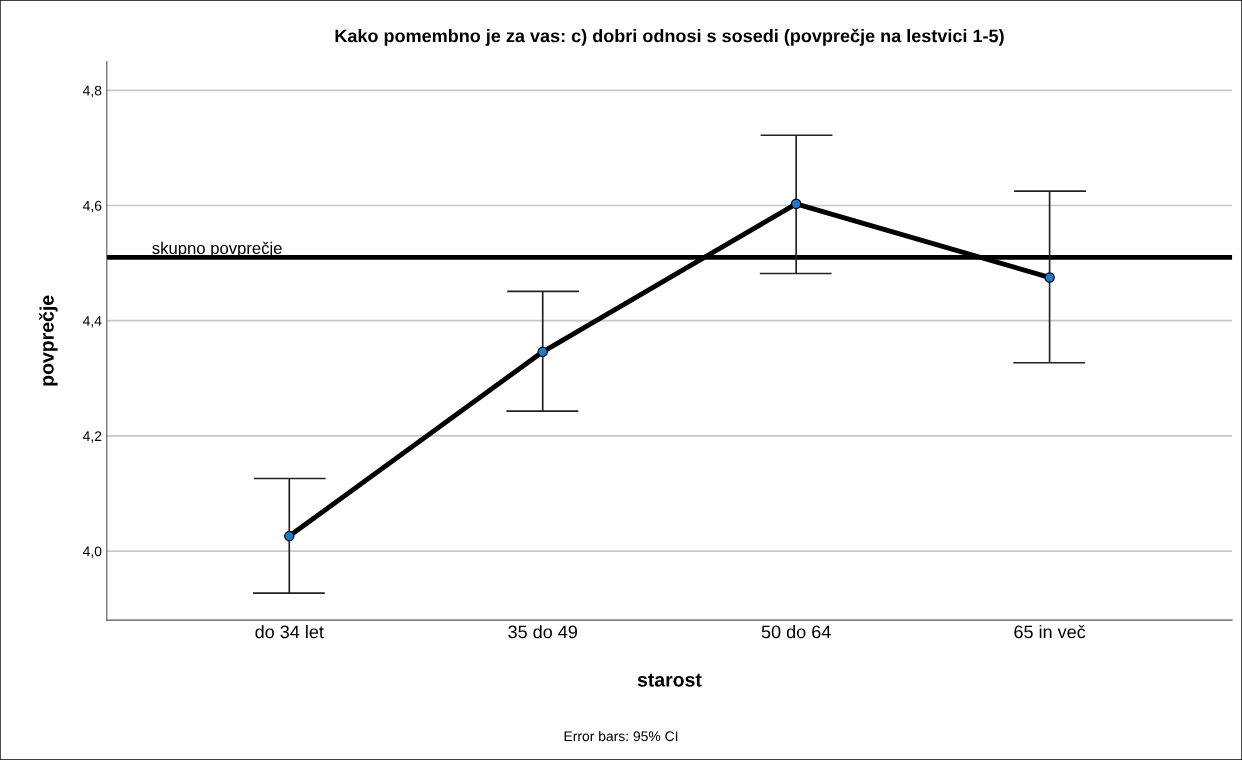 The image size is (1242, 760). Describe the element at coordinates (669, 37) in the screenshot. I see `chart-title: Kako pomembno je za vas: c) dobri odnosi s sosedi (povprečje na lestvici 1-5)` at that location.